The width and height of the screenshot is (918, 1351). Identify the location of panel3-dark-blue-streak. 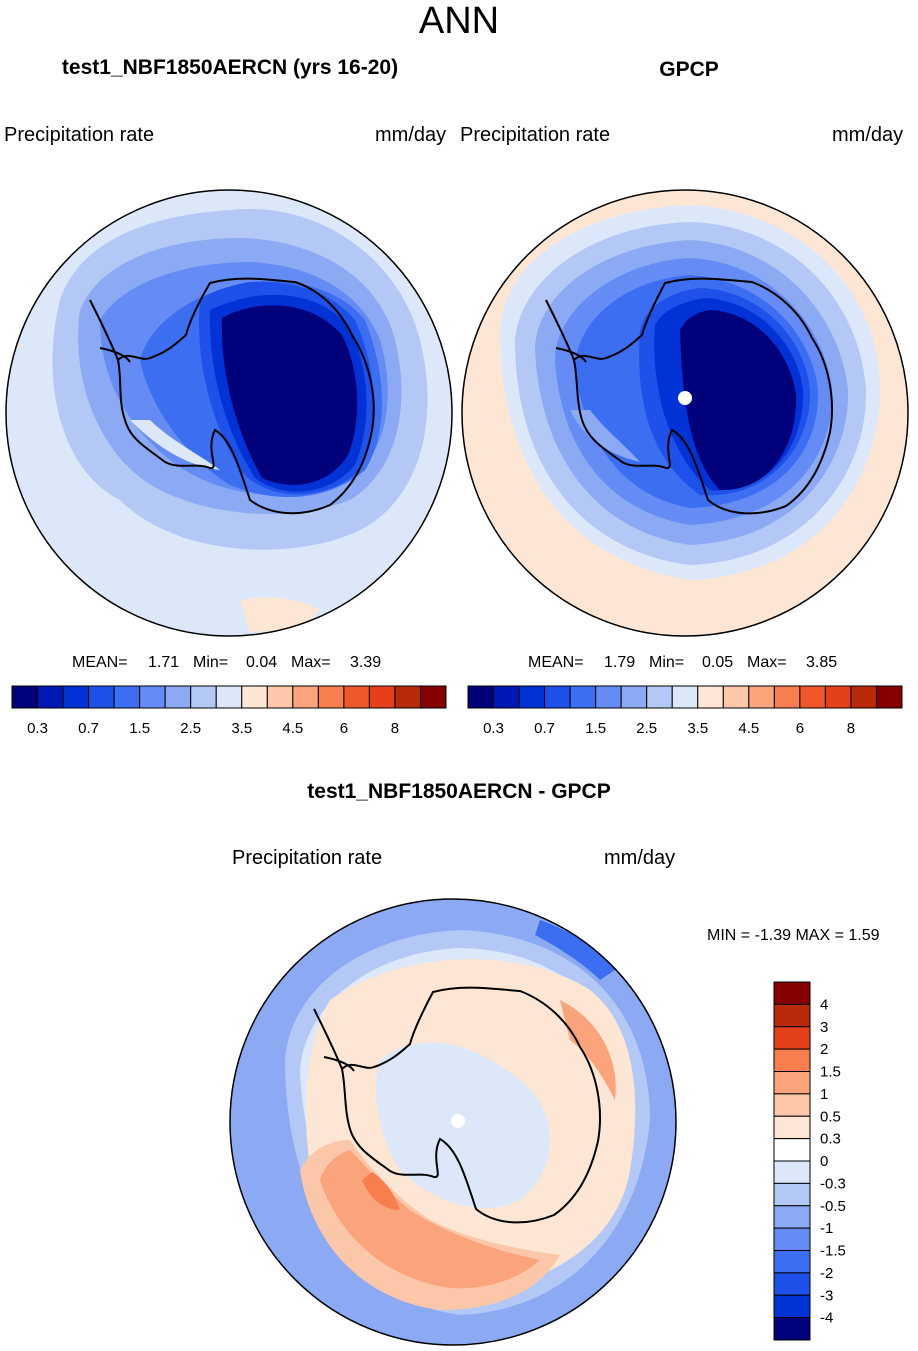
(575, 950).